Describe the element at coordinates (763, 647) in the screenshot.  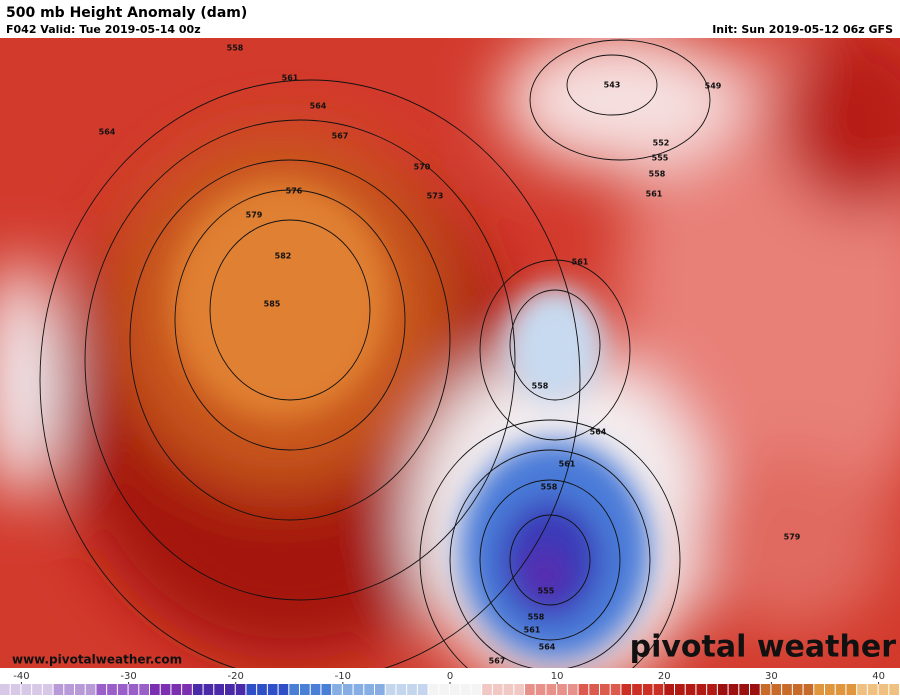
I see `logo: pivotal weather` at that location.